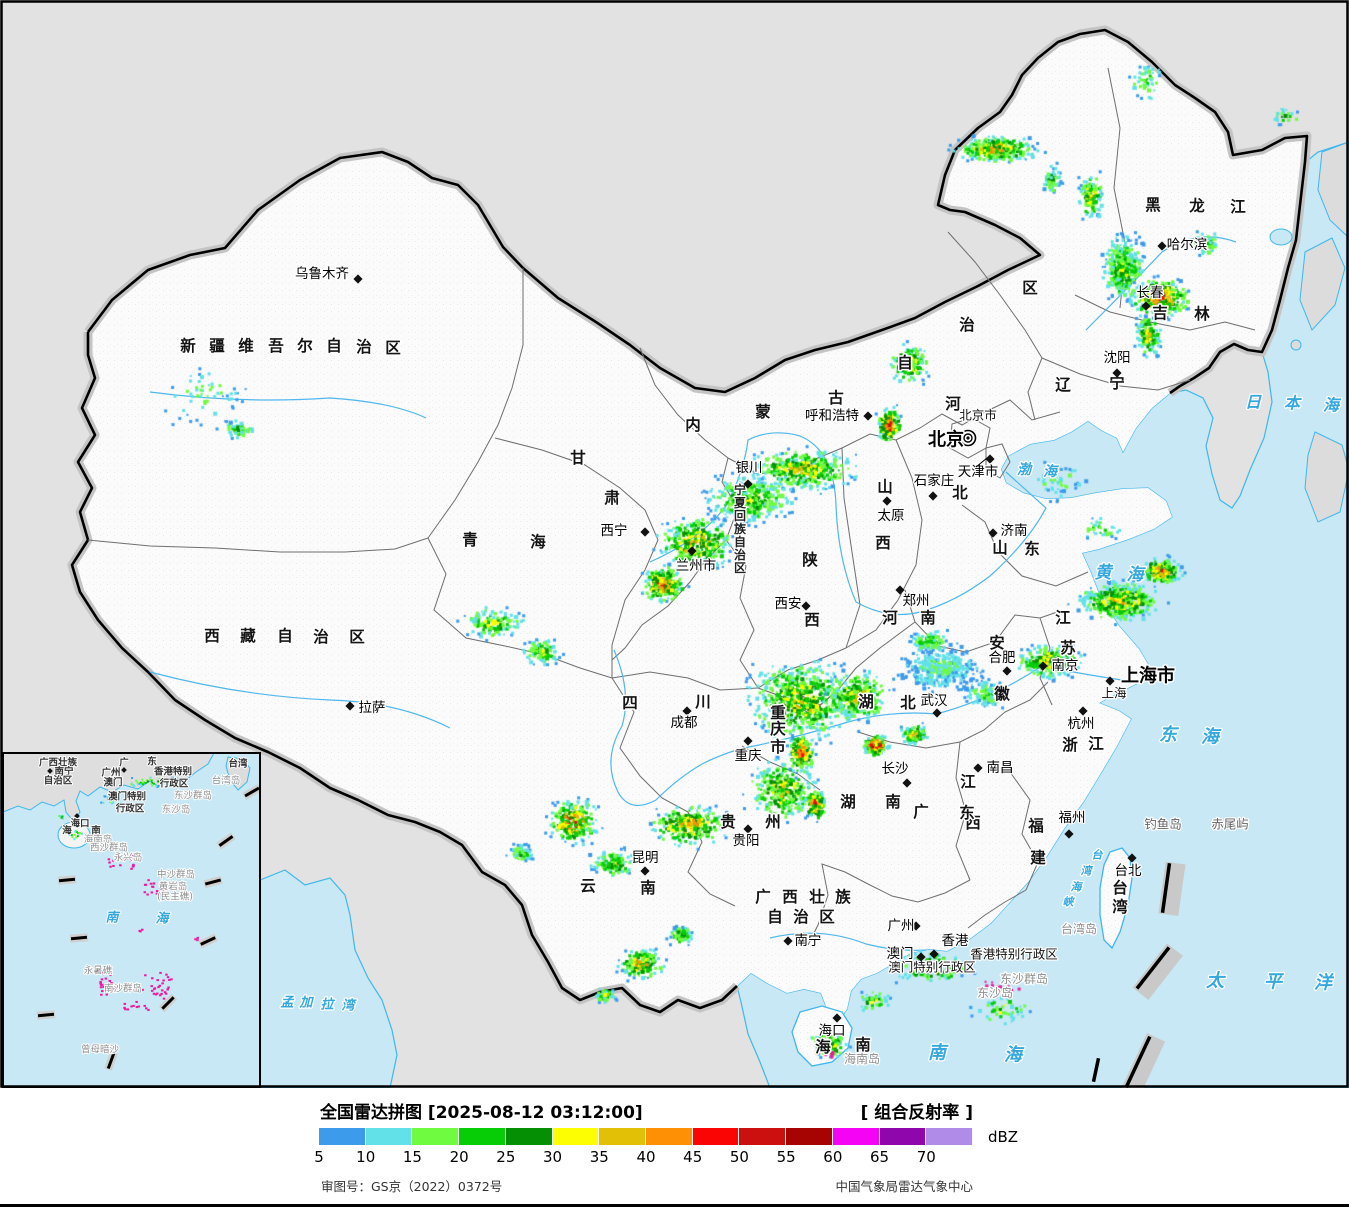 This screenshot has width=1349, height=1208. I want to click on tick-60: 60, so click(833, 1157).